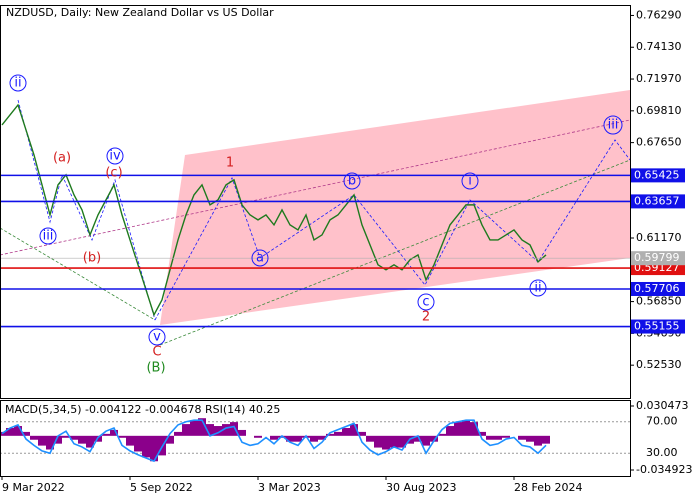 The image size is (700, 500). I want to click on wave-label: v, so click(157, 337).